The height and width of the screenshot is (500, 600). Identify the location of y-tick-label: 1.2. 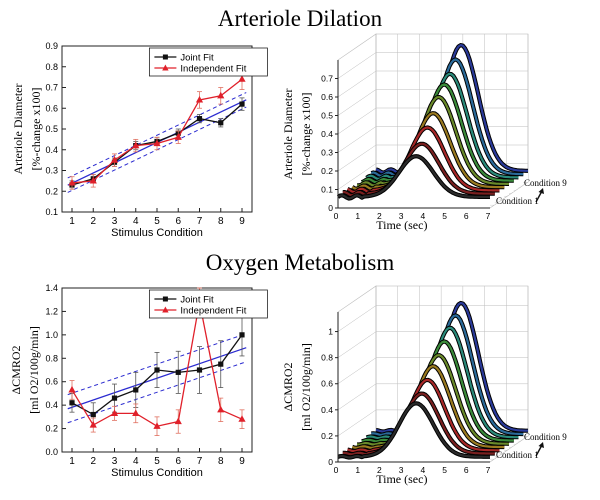
(51, 311).